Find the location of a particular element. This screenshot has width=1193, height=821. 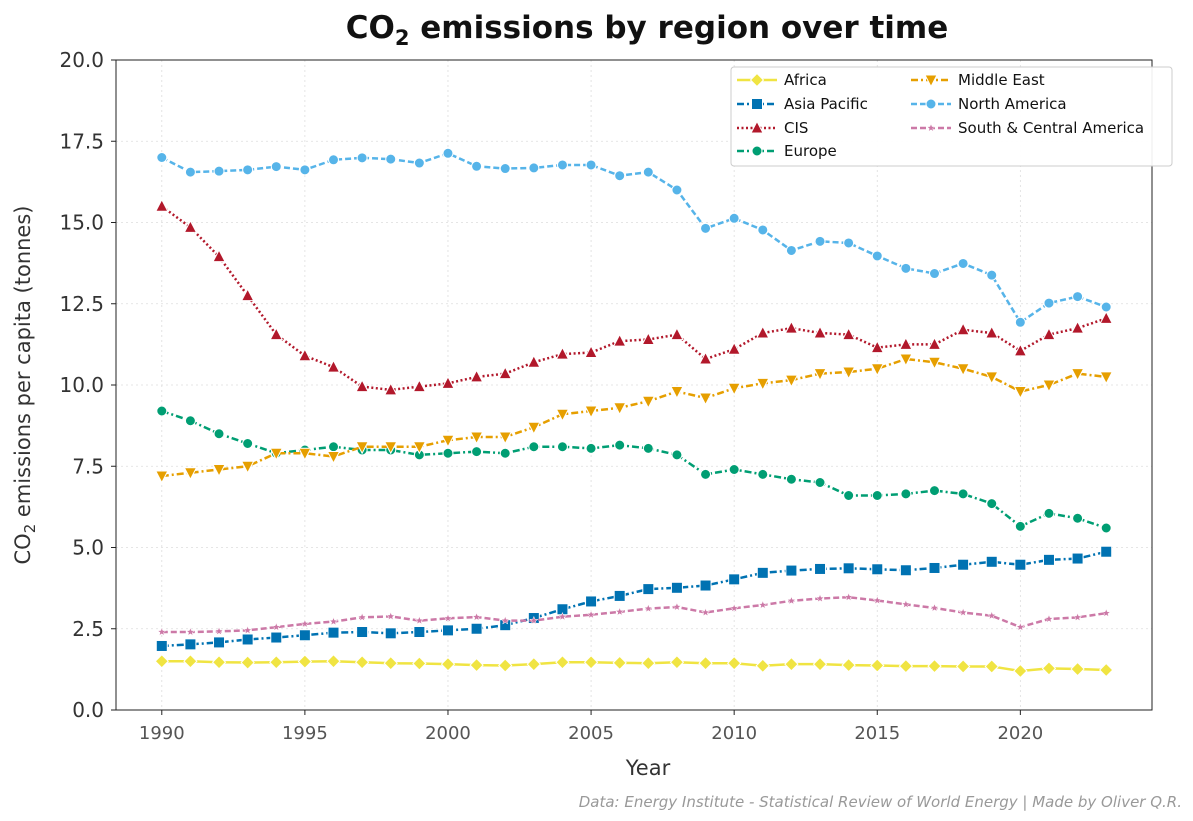

y-axis: 0.0 2.5 5.0 7.5 10.0 12.5 15.0 17.5 20.0 is located at coordinates (87, 385).